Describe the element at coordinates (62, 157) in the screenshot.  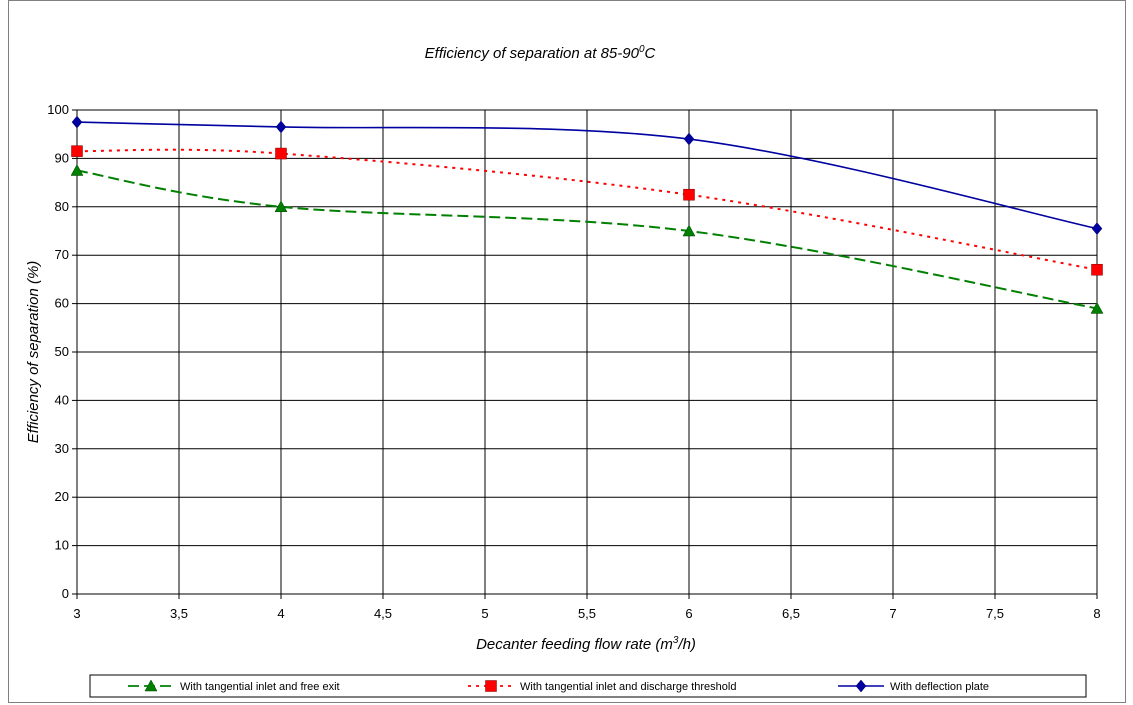
I see `y-tick-label: 90` at that location.